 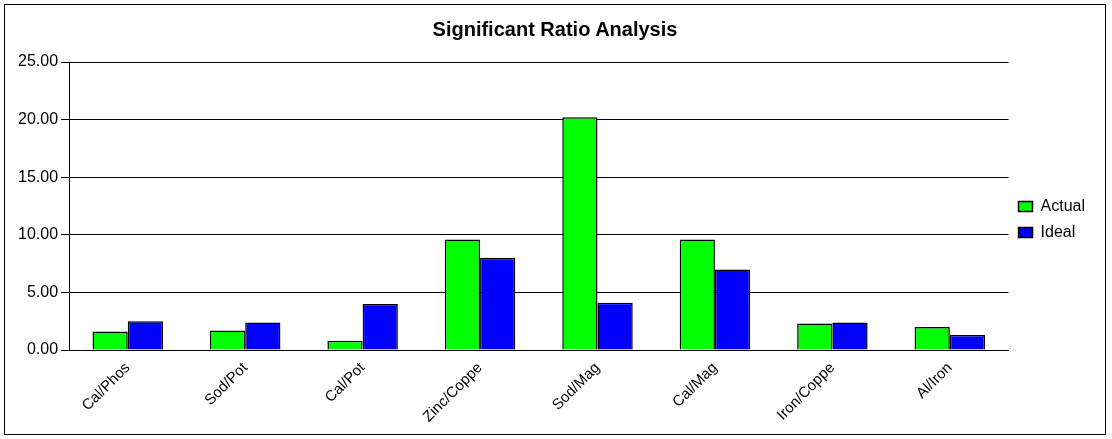 What do you see at coordinates (38, 119) in the screenshot?
I see `y-tick-label: 20.00` at bounding box center [38, 119].